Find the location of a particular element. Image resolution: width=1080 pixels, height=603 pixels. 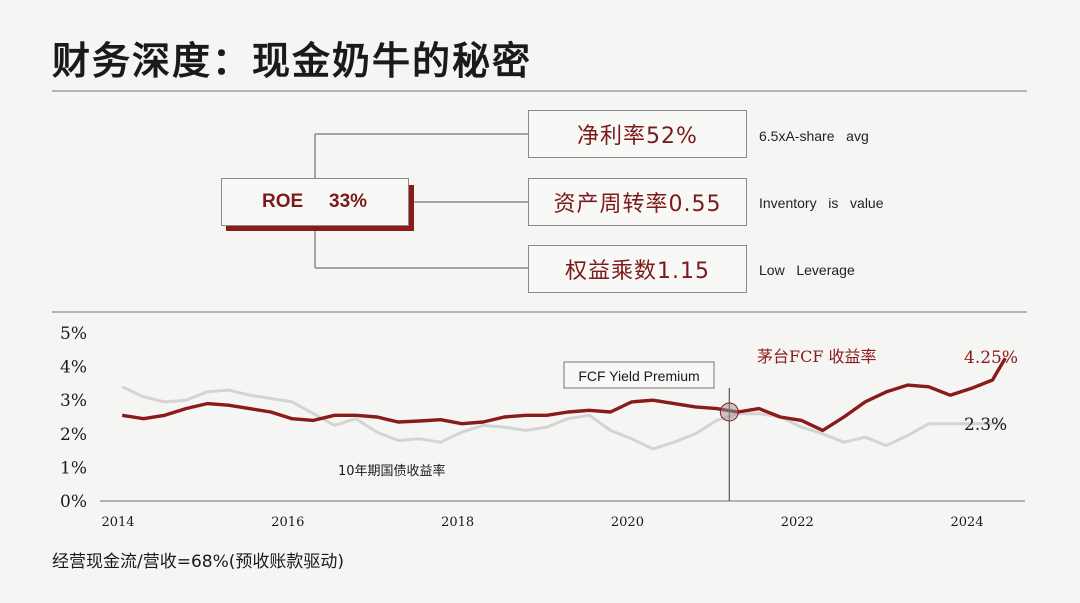

y-tick-label: 1% is located at coordinates (73, 468).